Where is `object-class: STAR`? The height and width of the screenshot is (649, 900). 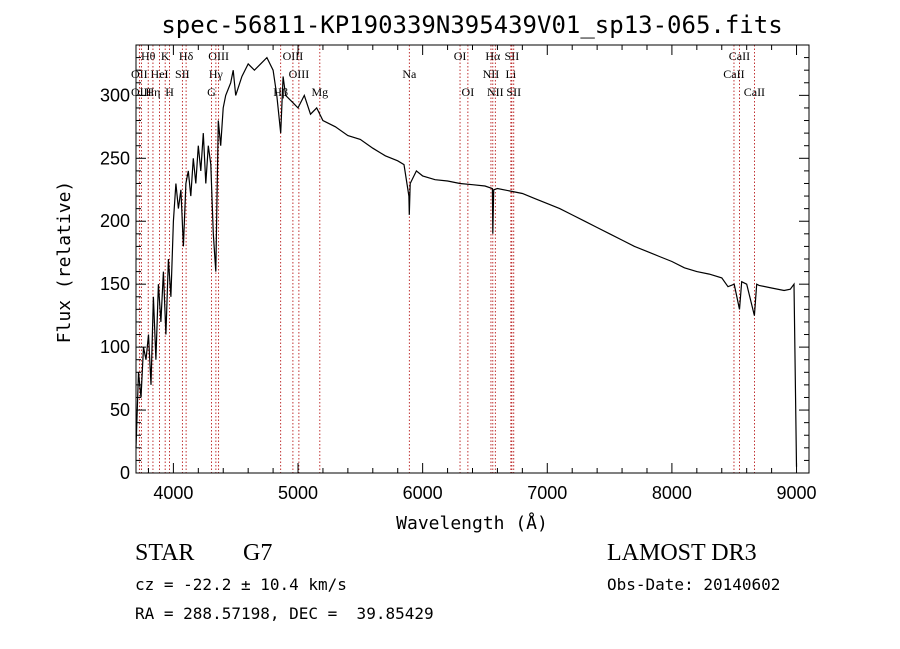 object-class: STAR is located at coordinates (165, 553).